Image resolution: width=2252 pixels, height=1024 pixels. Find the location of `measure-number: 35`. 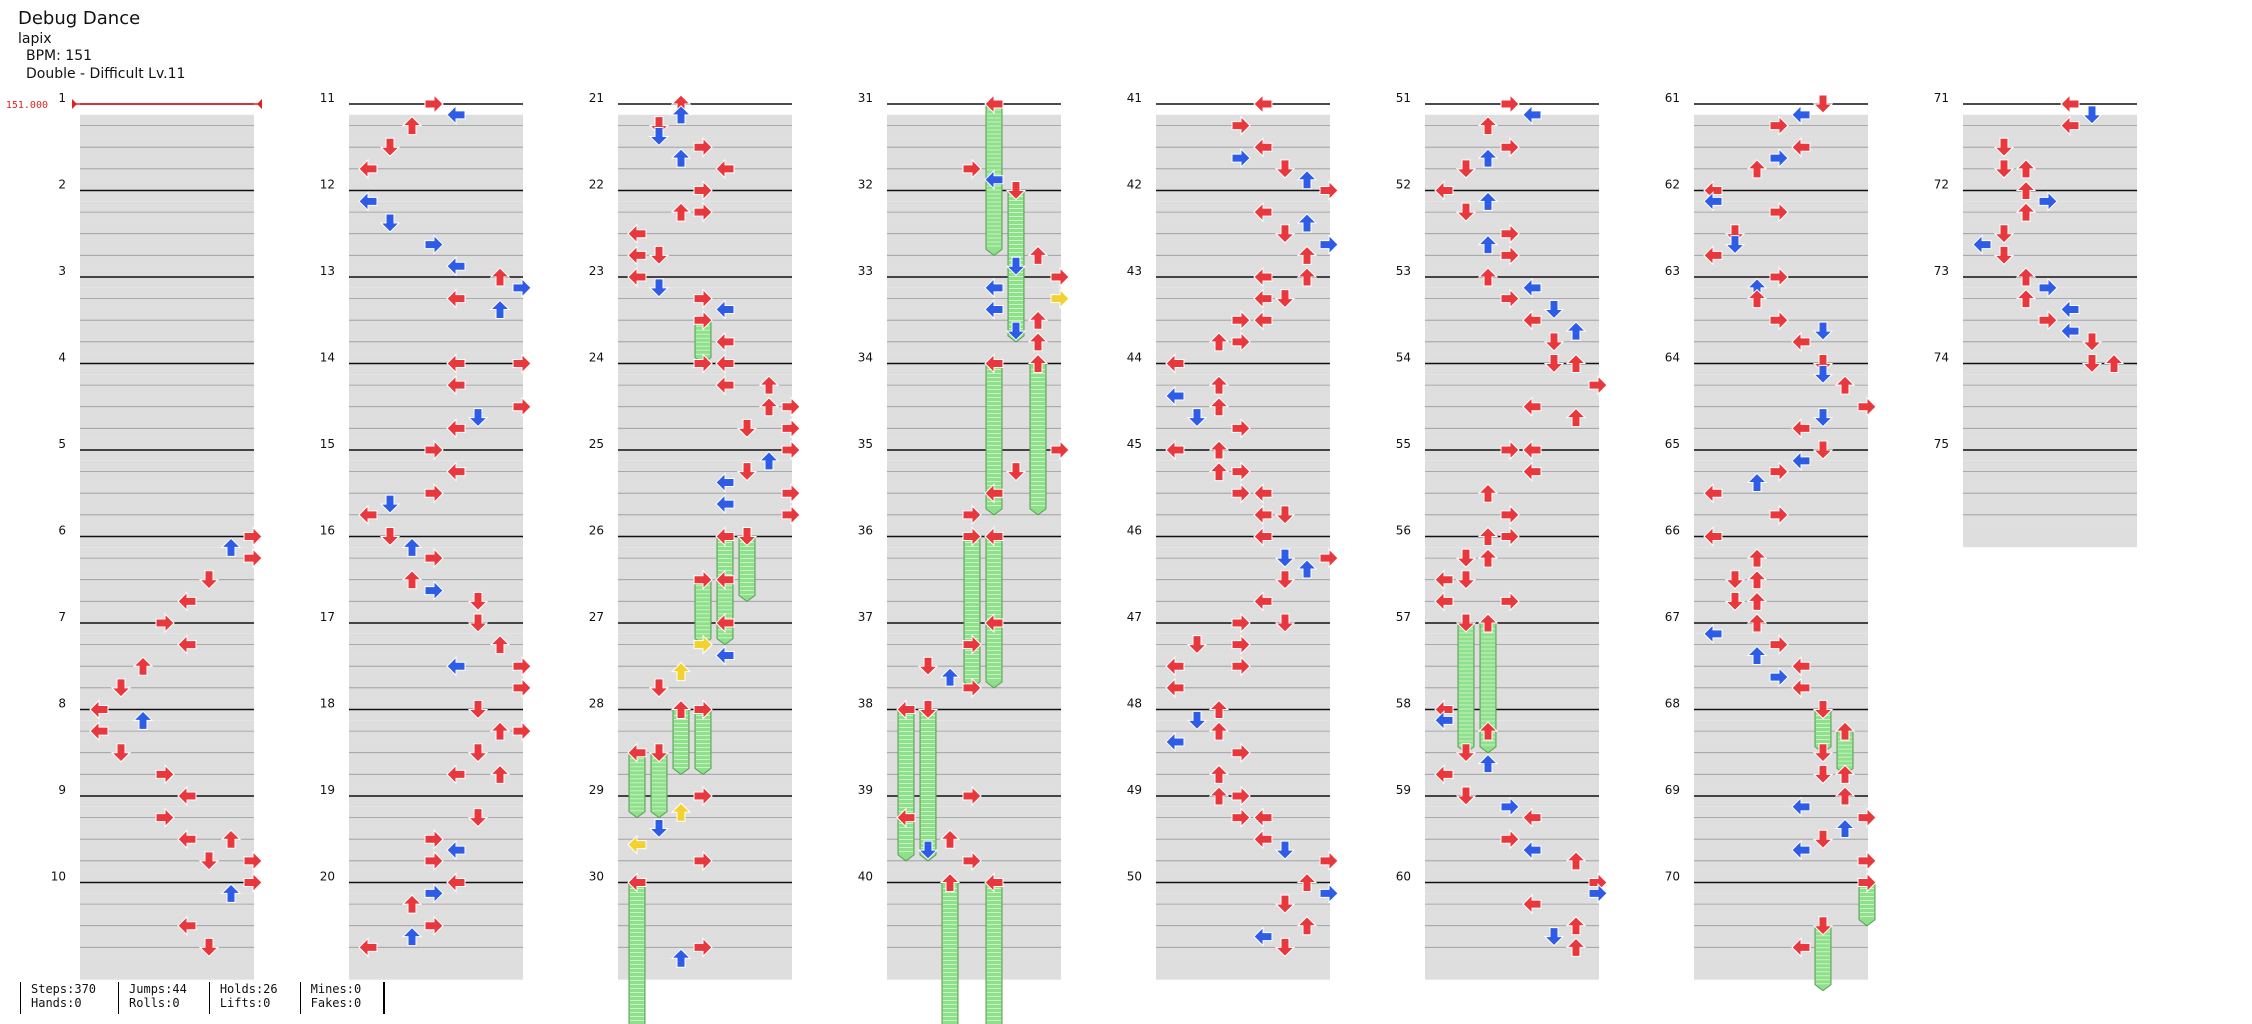

measure-number: 35 is located at coordinates (865, 444).